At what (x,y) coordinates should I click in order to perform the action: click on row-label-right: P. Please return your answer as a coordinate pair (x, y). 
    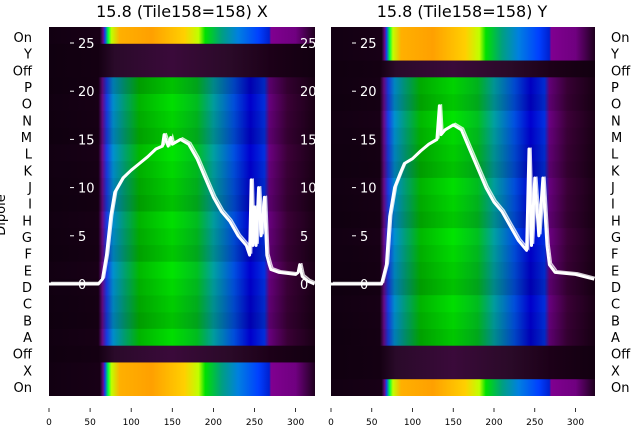
    Looking at the image, I should click on (615, 88).